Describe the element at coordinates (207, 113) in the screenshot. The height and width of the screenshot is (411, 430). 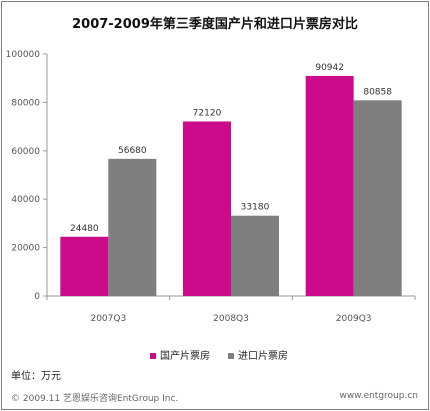
I see `data-label: 72120` at that location.